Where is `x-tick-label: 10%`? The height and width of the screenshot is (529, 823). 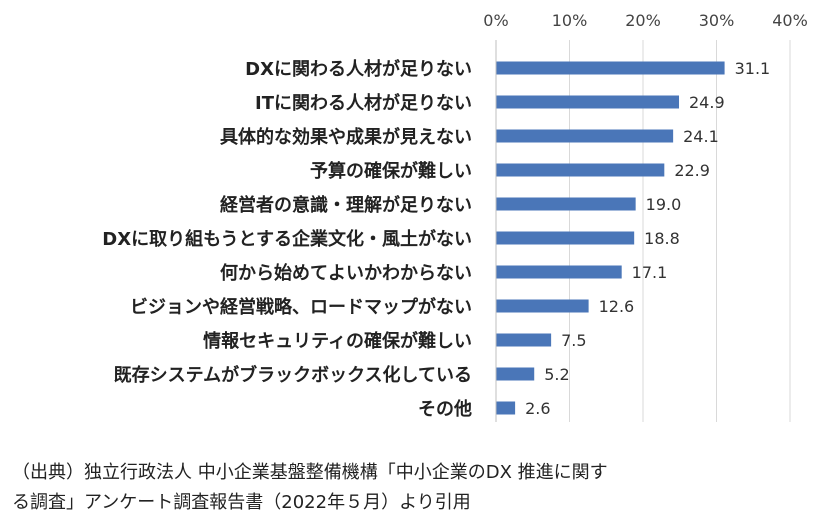 x-tick-label: 10% is located at coordinates (570, 20).